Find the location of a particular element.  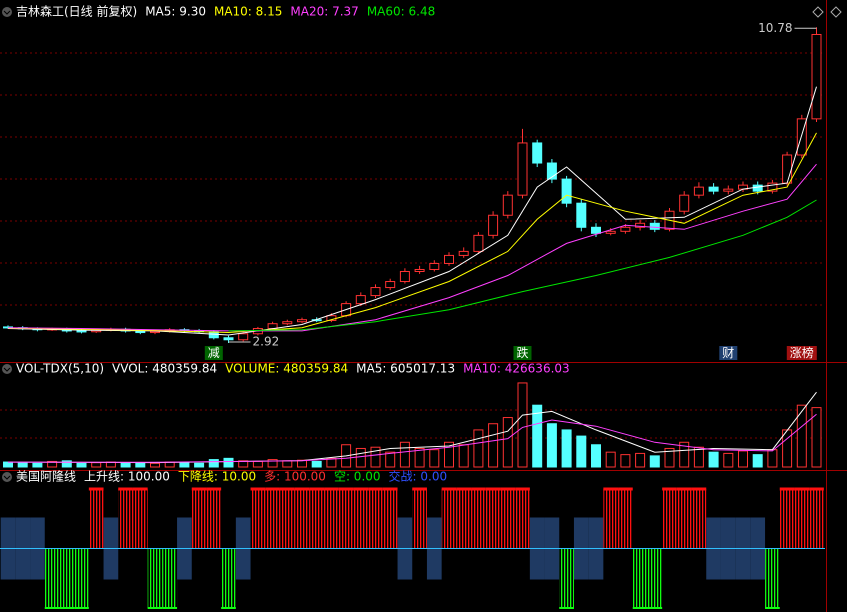

event-marker: 财 is located at coordinates (728, 353).